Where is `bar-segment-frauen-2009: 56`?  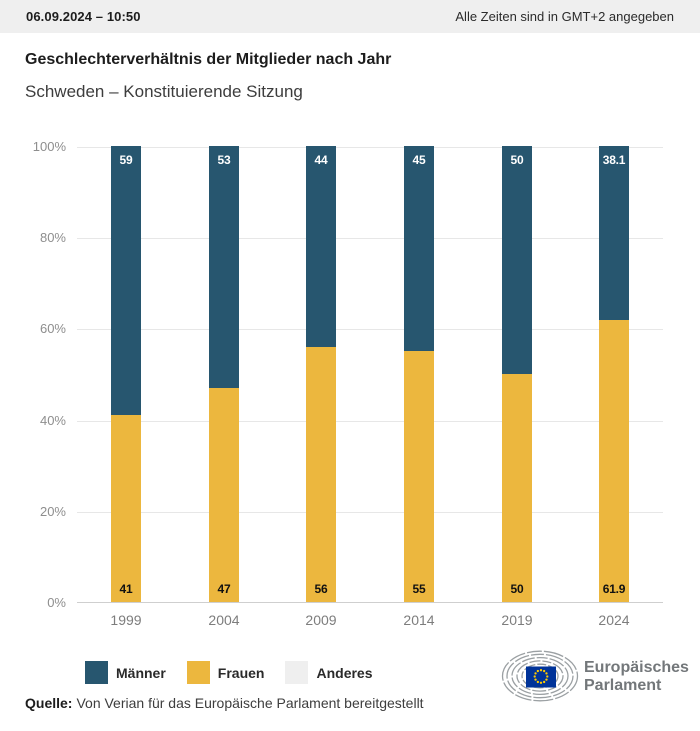
bar-segment-frauen-2009: 56 is located at coordinates (321, 474).